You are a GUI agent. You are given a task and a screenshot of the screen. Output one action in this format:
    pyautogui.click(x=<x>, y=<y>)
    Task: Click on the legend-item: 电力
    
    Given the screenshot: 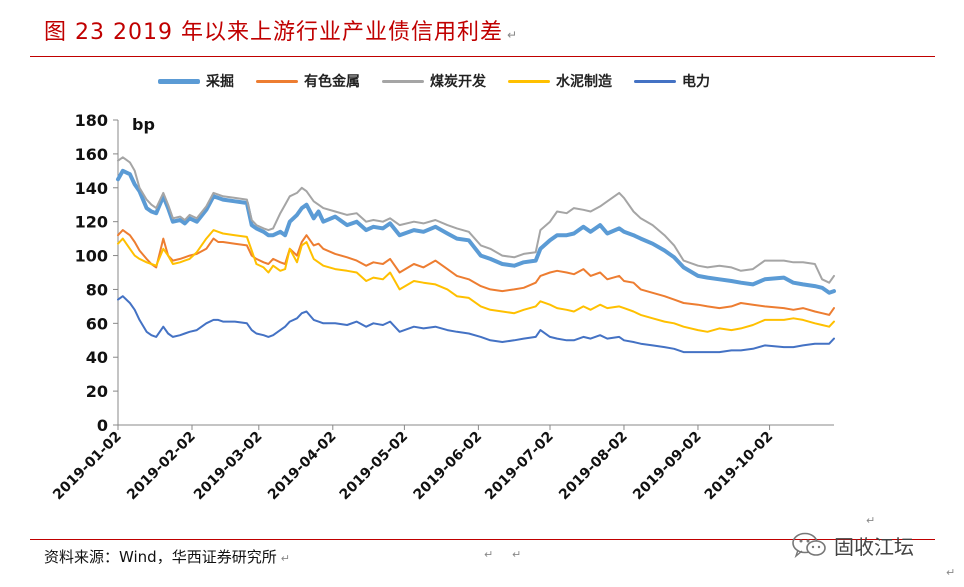 What is the action you would take?
    pyautogui.click(x=672, y=81)
    